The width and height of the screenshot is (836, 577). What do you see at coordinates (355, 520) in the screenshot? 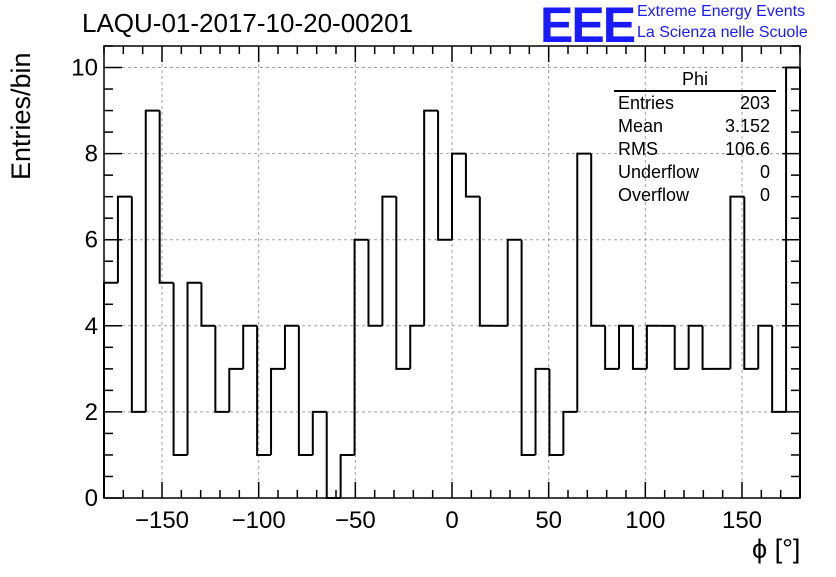
I see `x-tick-label: −50` at bounding box center [355, 520].